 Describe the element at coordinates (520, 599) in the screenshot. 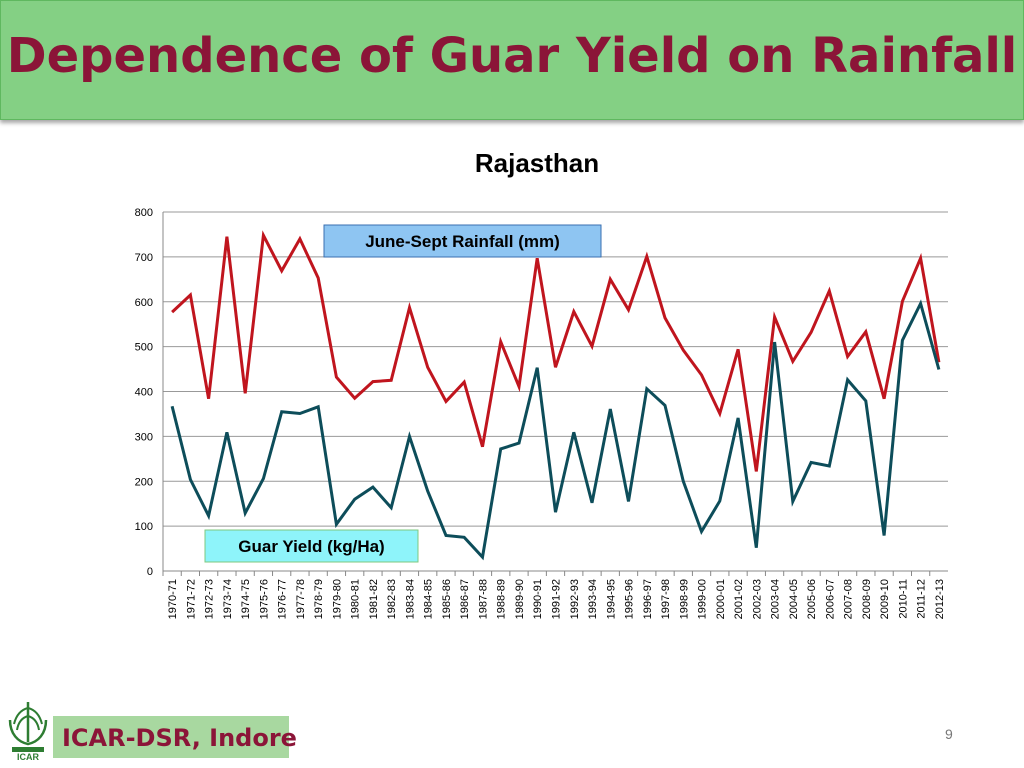

I see `x-tick-label: 1989-90` at that location.